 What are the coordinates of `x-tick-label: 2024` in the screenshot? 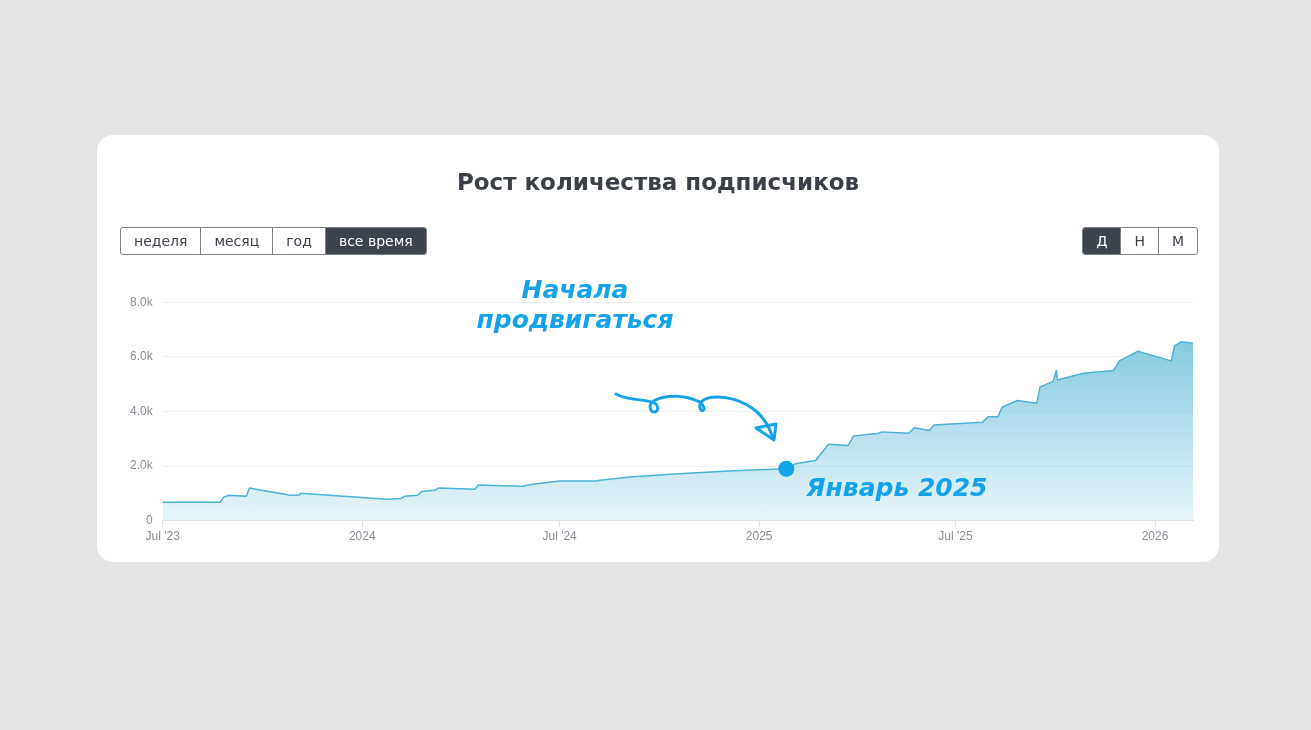 It's located at (362, 536).